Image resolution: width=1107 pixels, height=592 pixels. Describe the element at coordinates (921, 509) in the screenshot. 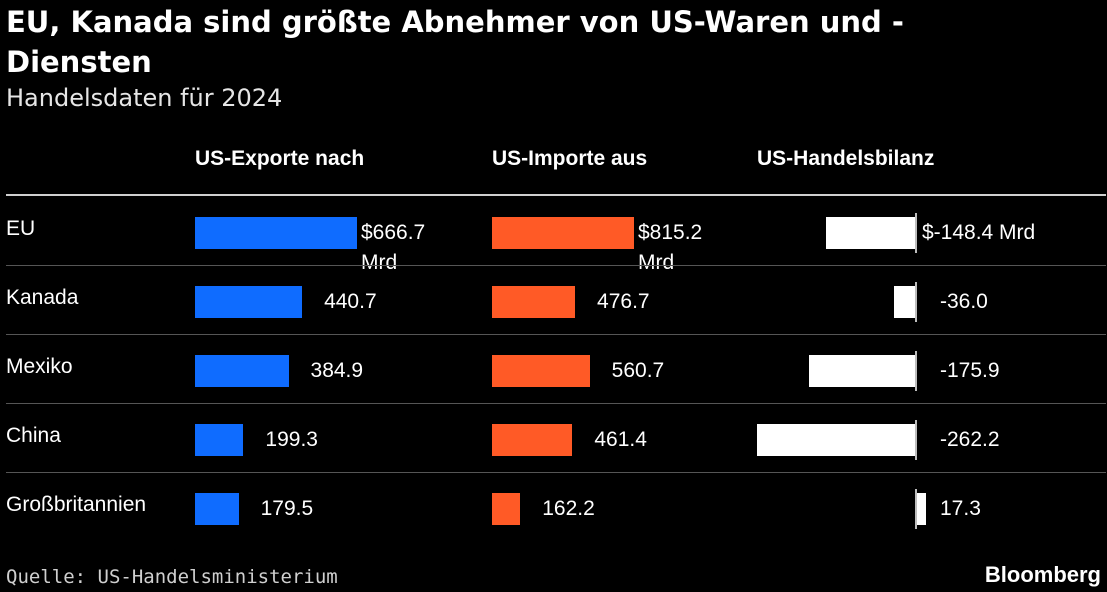

I see `bar-balance-gro-britannien` at that location.